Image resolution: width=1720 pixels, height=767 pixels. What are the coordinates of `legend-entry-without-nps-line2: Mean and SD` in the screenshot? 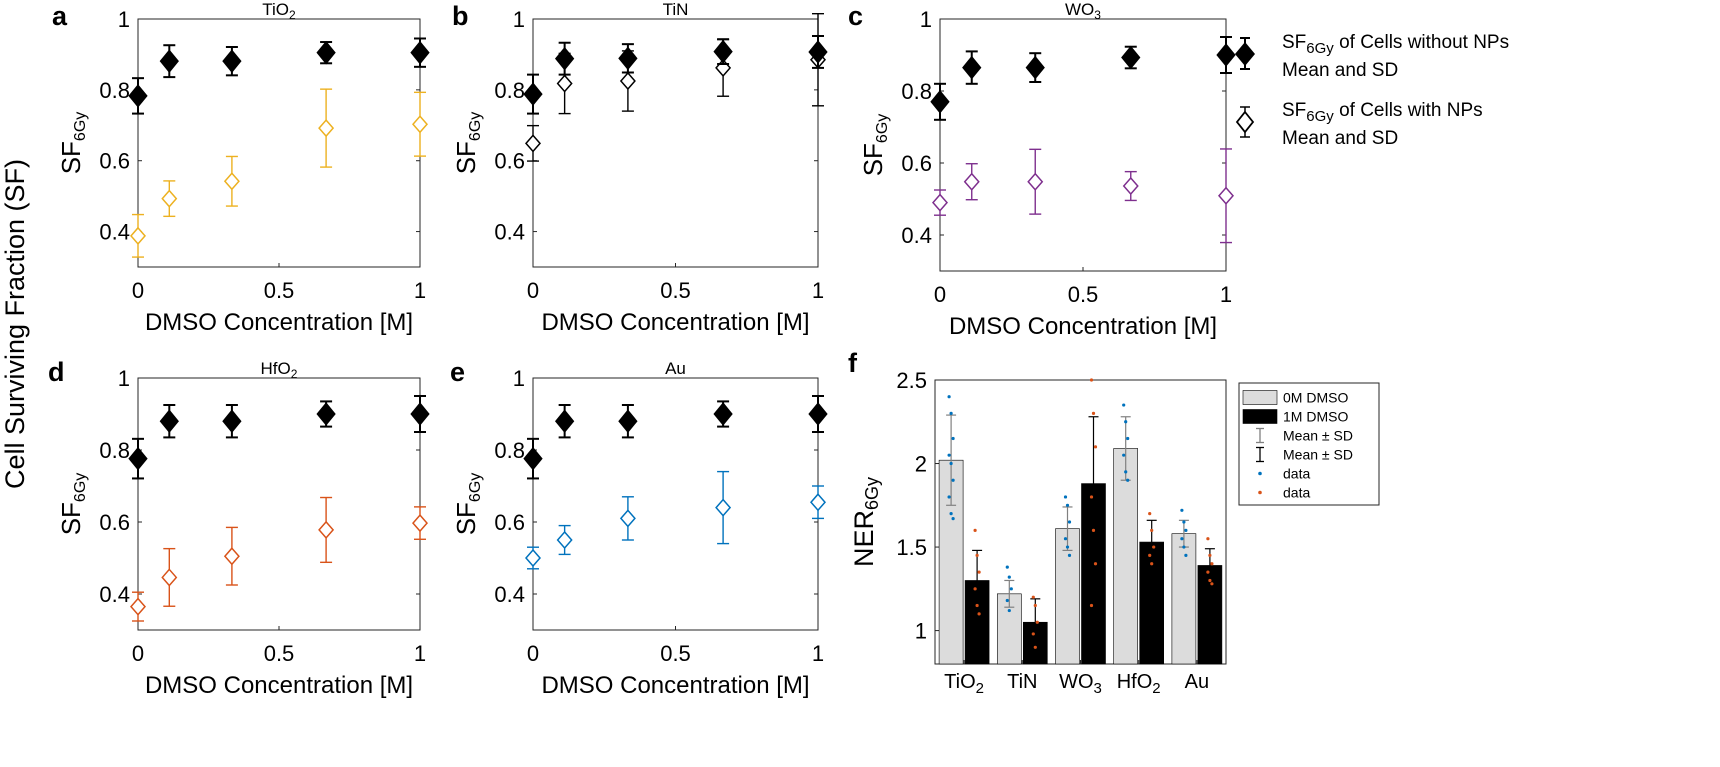 It's located at (1340, 70).